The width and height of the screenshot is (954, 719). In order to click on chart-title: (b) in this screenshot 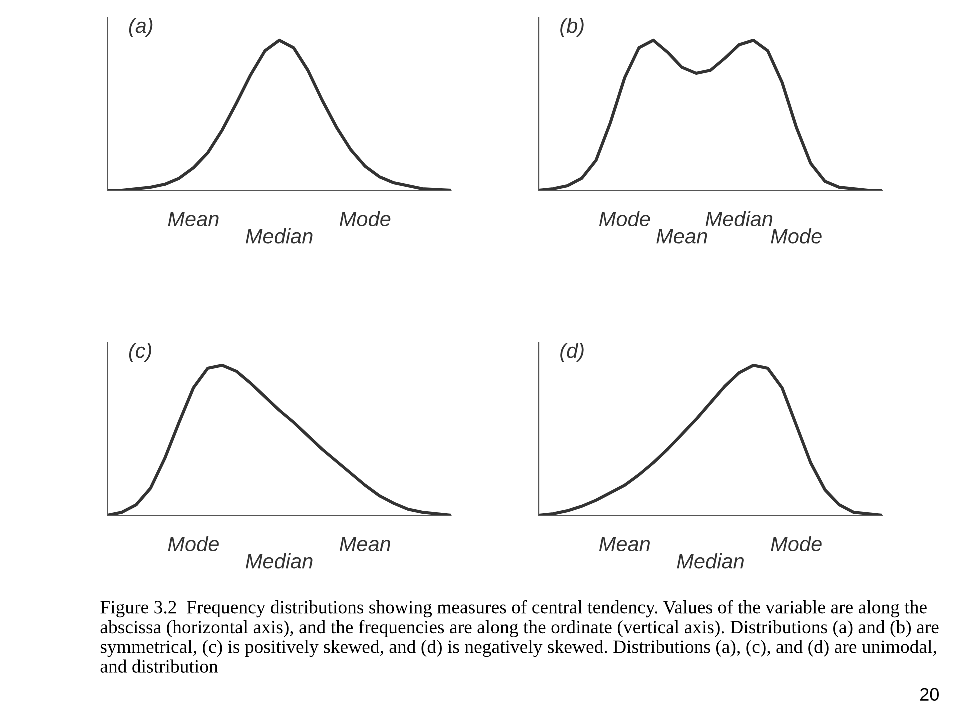, I will do `click(572, 28)`.